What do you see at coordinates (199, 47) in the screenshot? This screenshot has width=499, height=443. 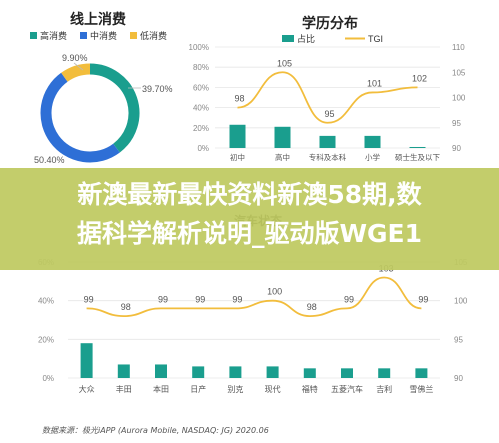 I see `edu-y-left-tick: 100%` at bounding box center [199, 47].